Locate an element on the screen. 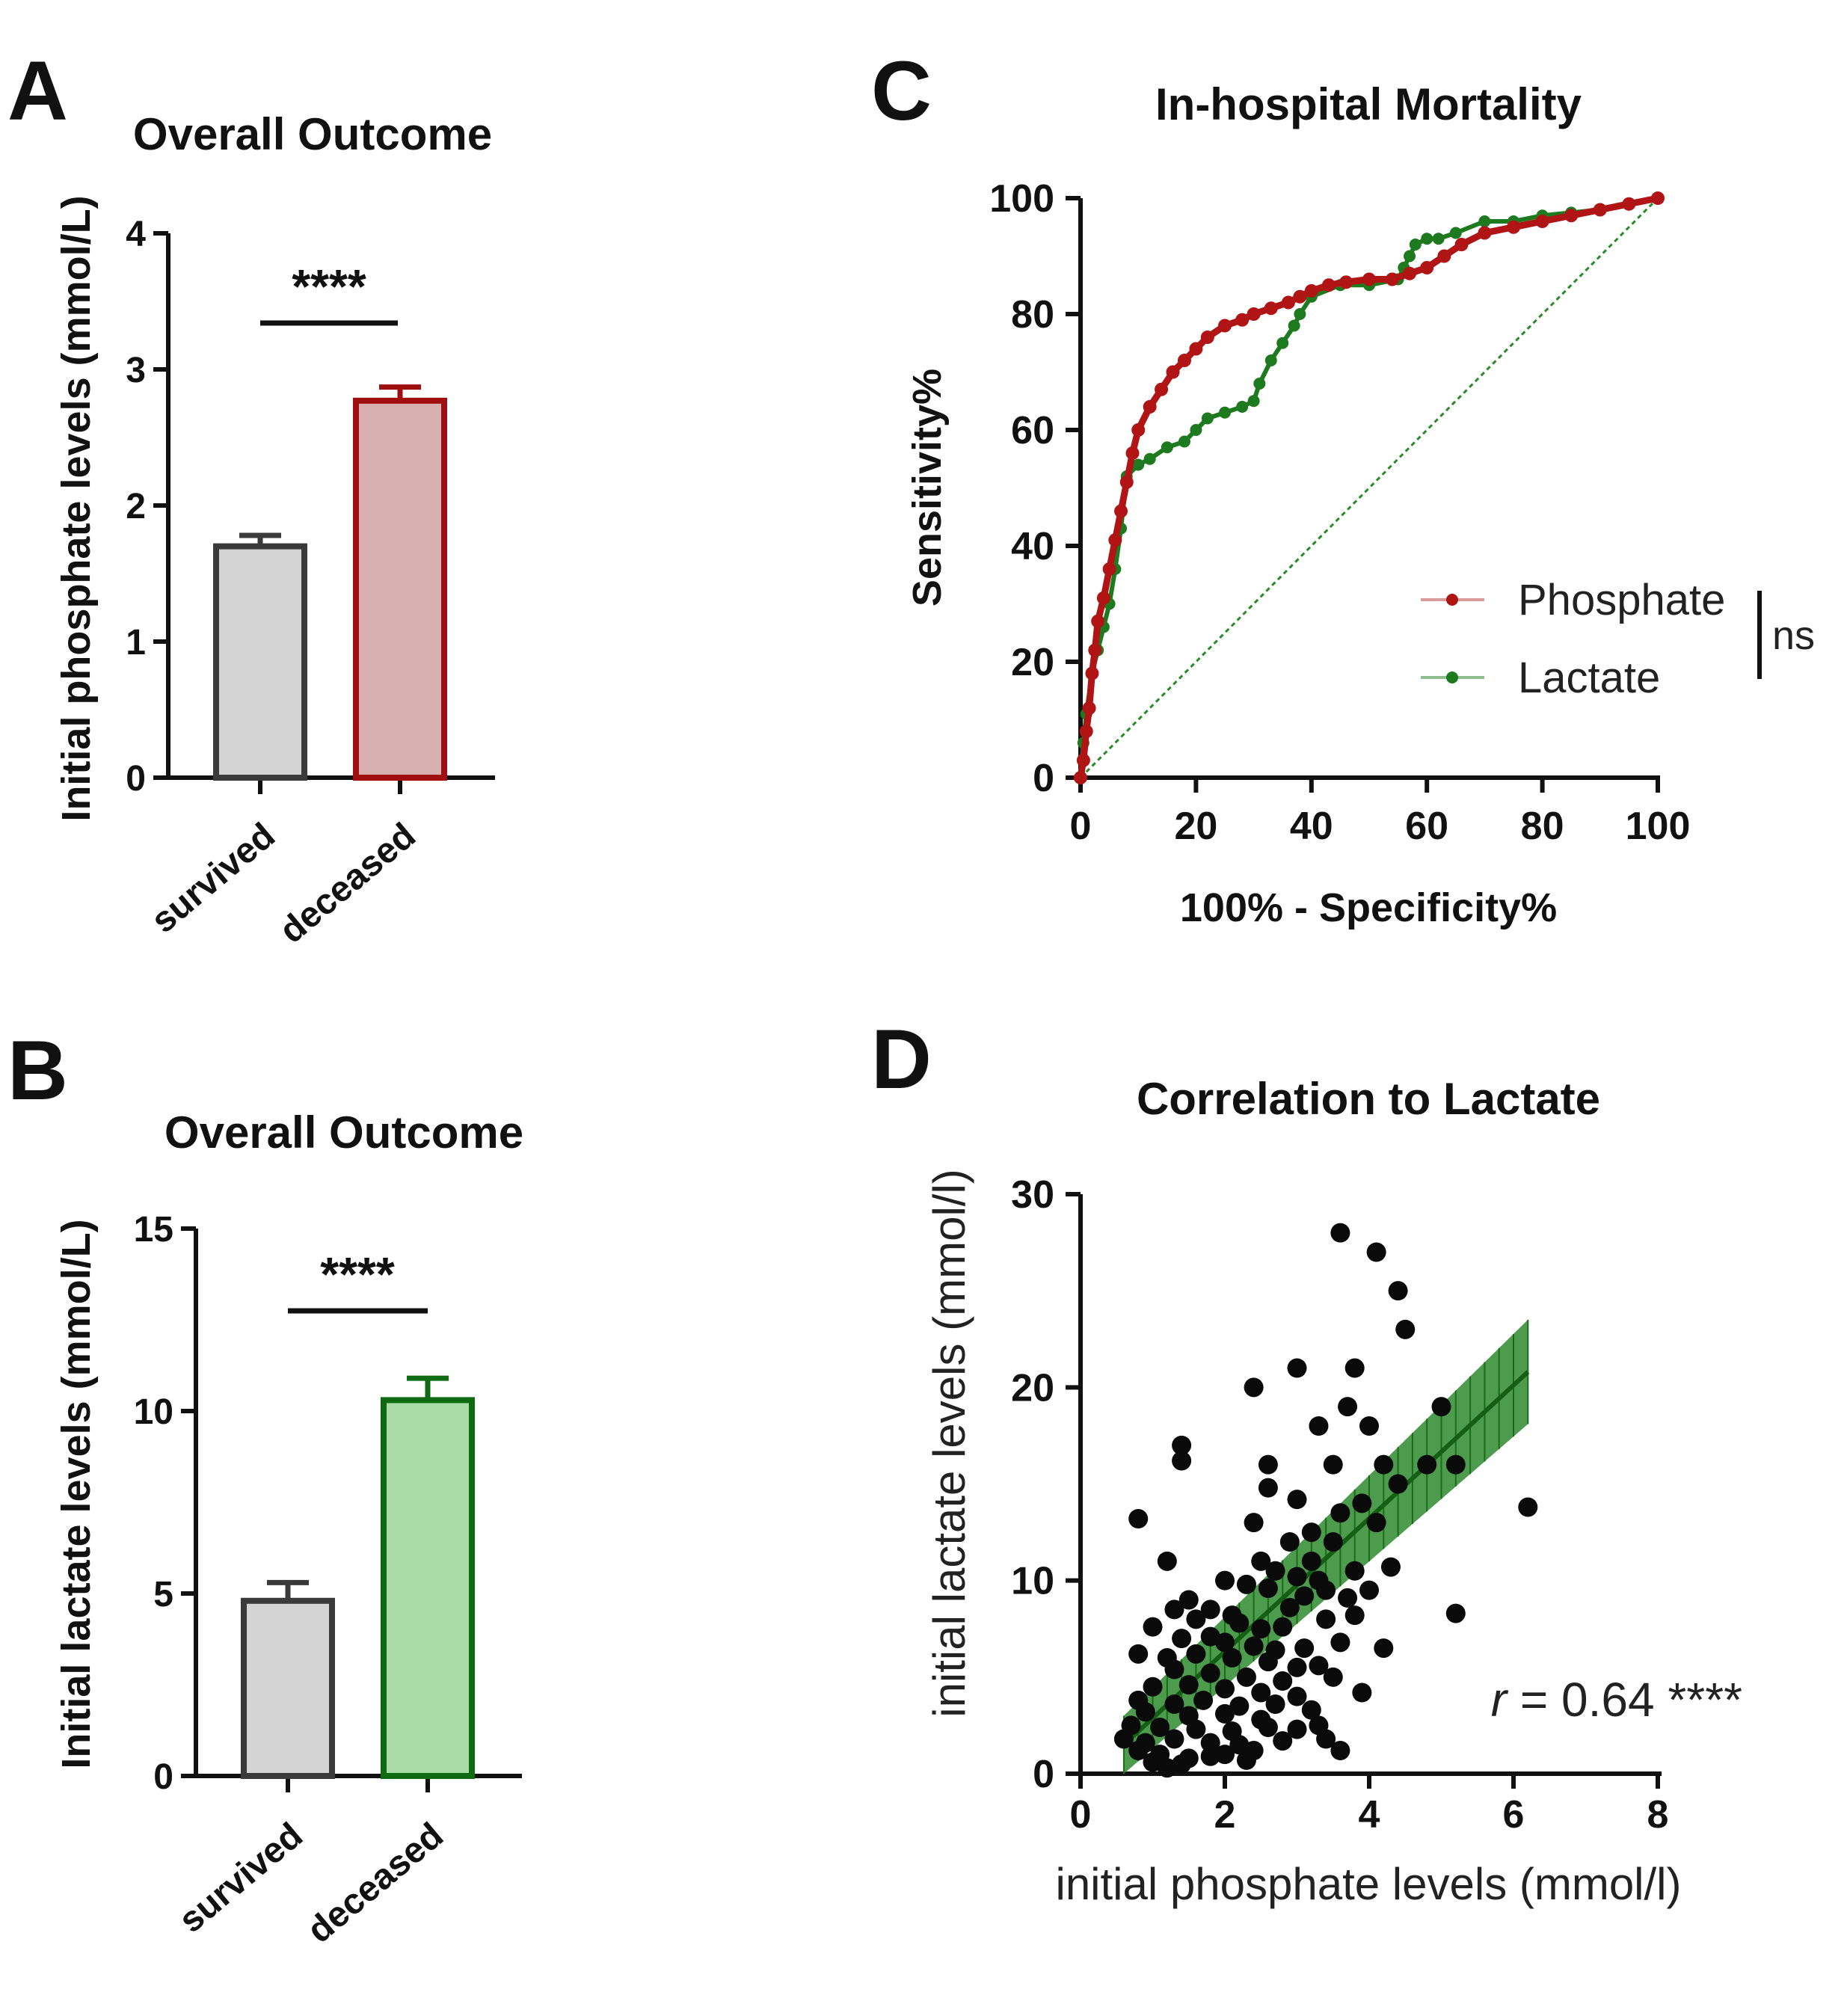 The image size is (1847, 2016). panel-d-r-value: = 0.64 **** is located at coordinates (1624, 1700).